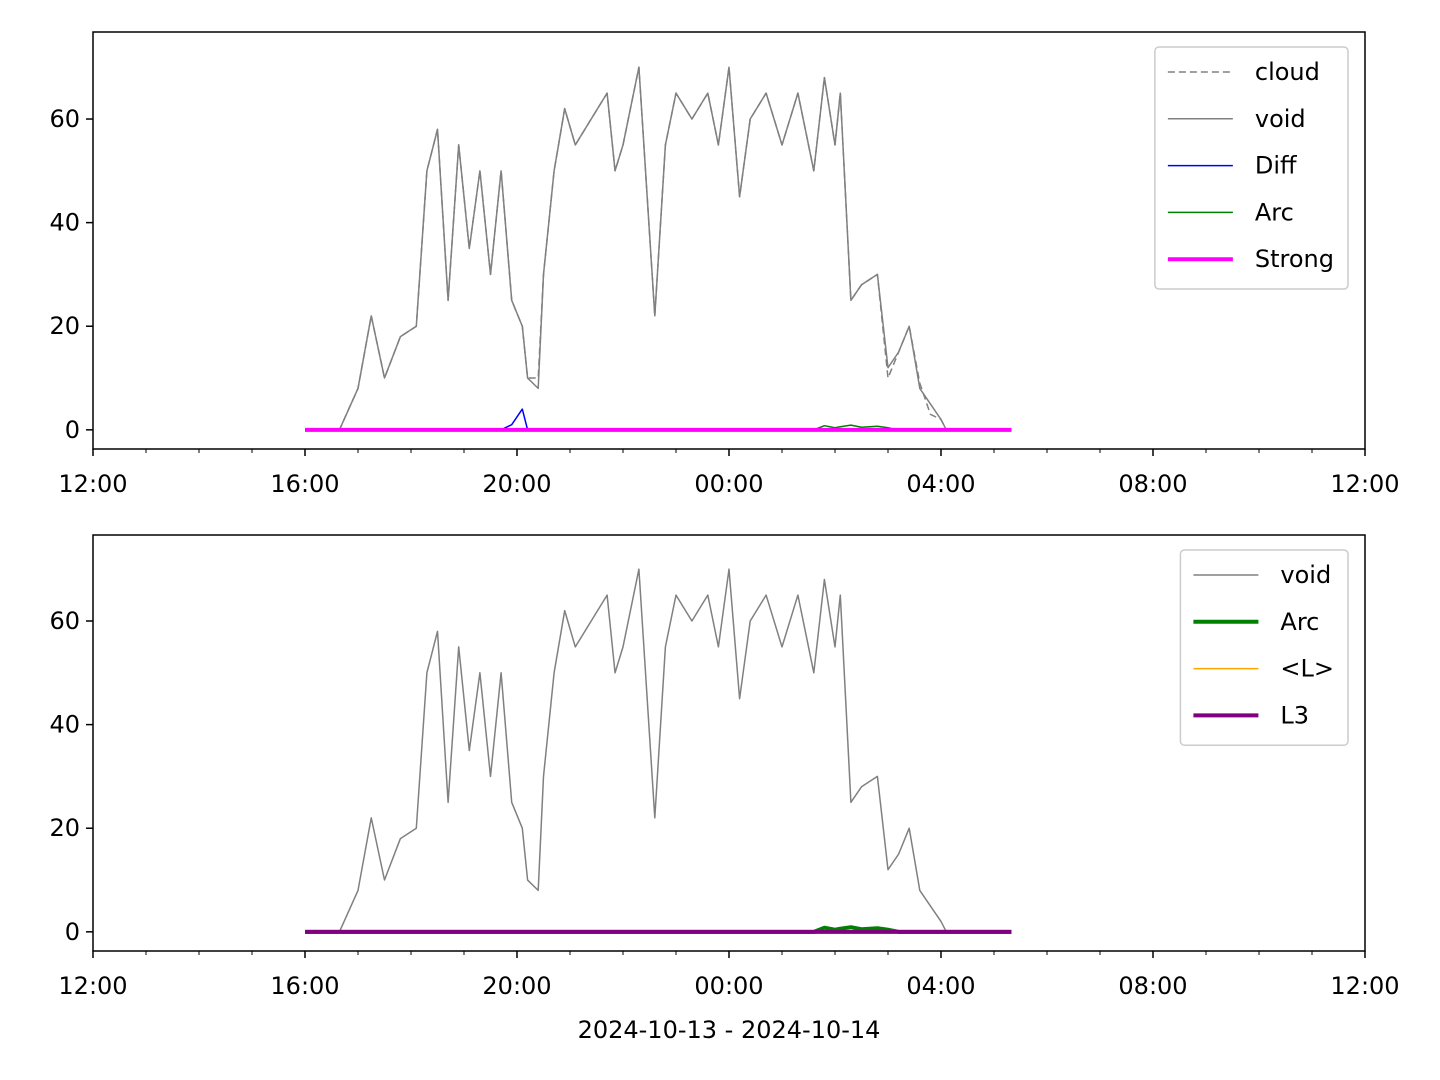 The width and height of the screenshot is (1440, 1080). Describe the element at coordinates (1307, 669) in the screenshot. I see `legend-label: <L>` at that location.